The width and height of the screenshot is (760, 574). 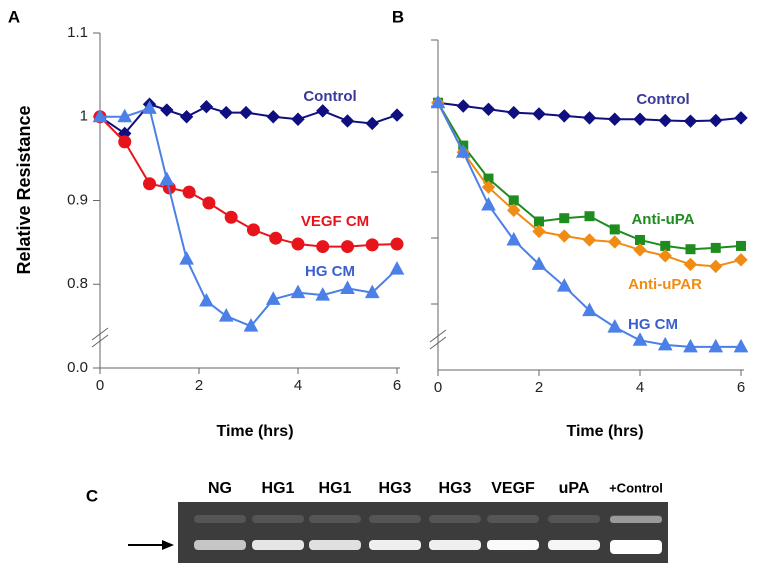 What do you see at coordinates (513, 488) in the screenshot?
I see `lane-label: VEGF` at bounding box center [513, 488].